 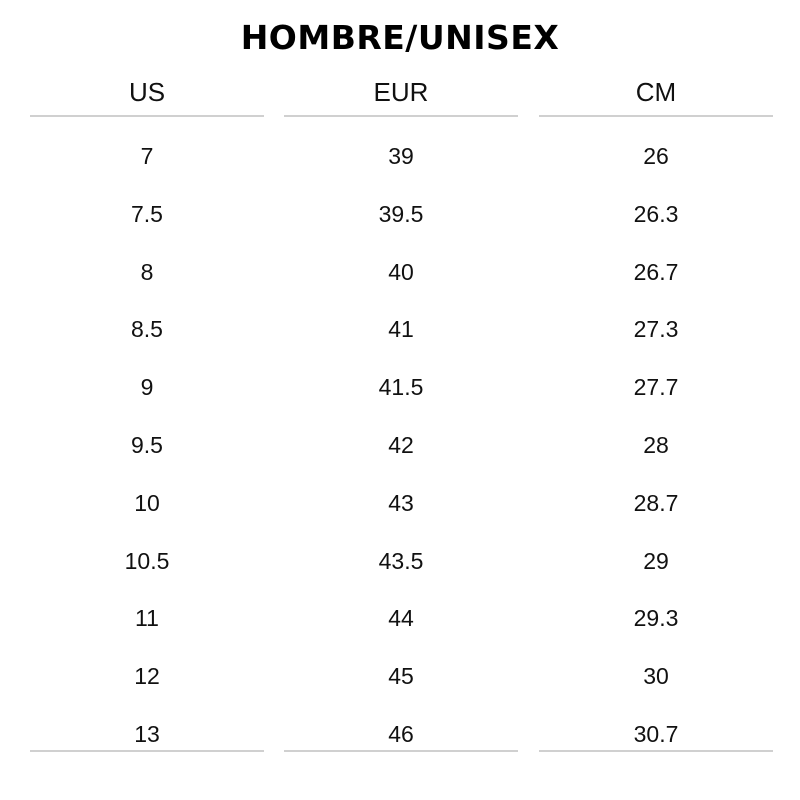 What do you see at coordinates (147, 618) in the screenshot?
I see `table-cell: 11` at bounding box center [147, 618].